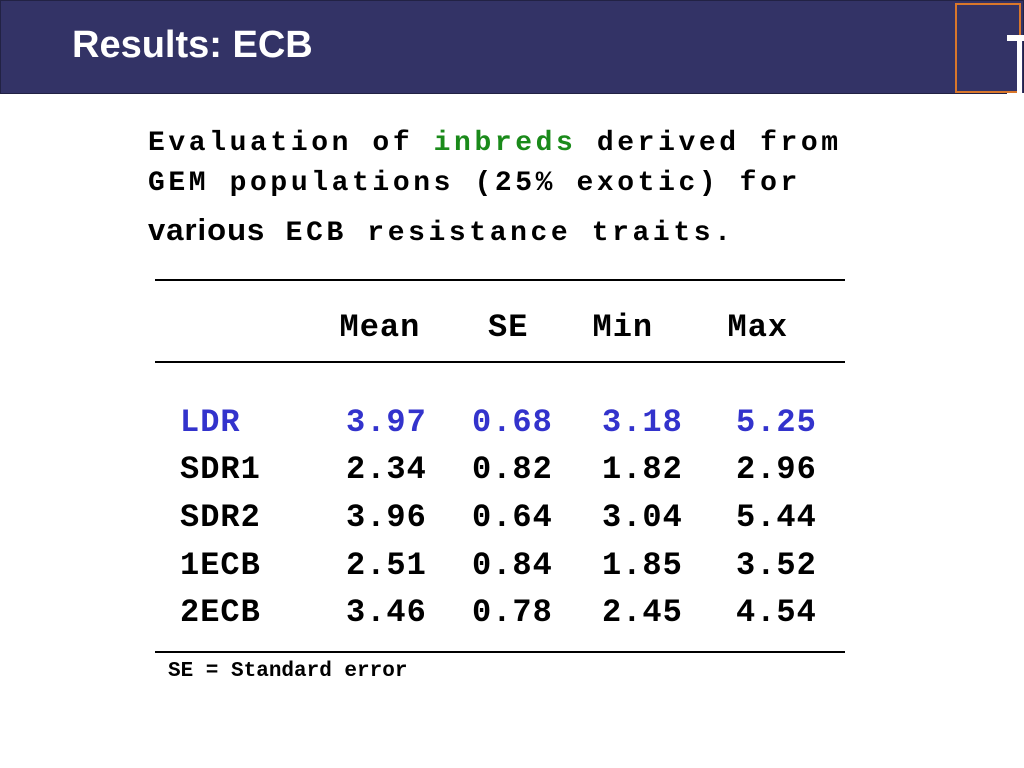 Image resolution: width=1024 pixels, height=768 pixels. I want to click on table-cell: 1.82, so click(642, 469).